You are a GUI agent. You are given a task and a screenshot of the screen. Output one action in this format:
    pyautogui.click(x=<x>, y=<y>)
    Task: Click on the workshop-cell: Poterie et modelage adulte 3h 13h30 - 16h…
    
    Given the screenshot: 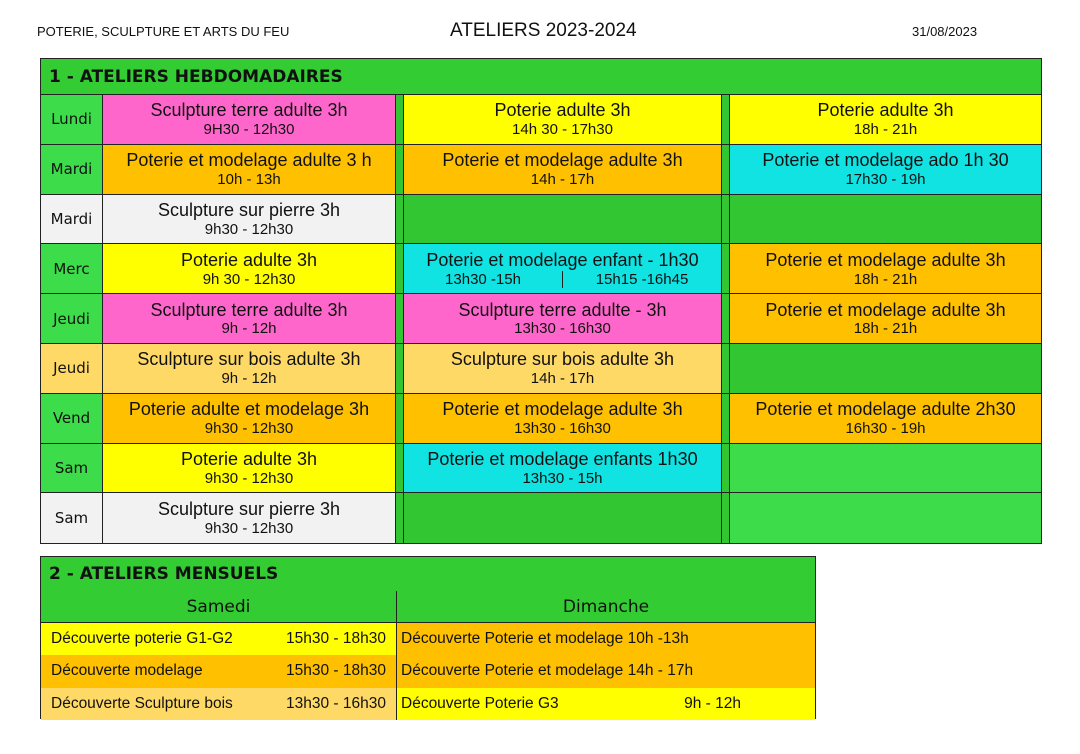 What is the action you would take?
    pyautogui.click(x=562, y=418)
    